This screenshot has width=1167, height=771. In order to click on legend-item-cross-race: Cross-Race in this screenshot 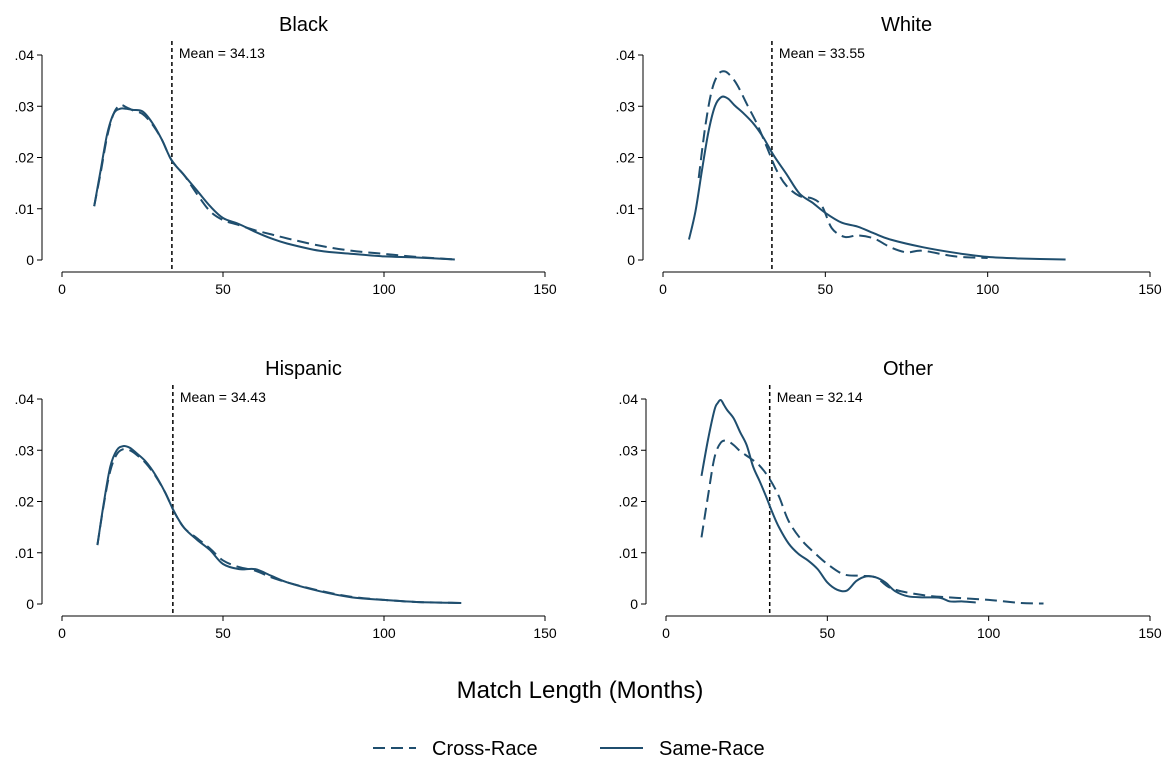, I will do `click(455, 749)`.